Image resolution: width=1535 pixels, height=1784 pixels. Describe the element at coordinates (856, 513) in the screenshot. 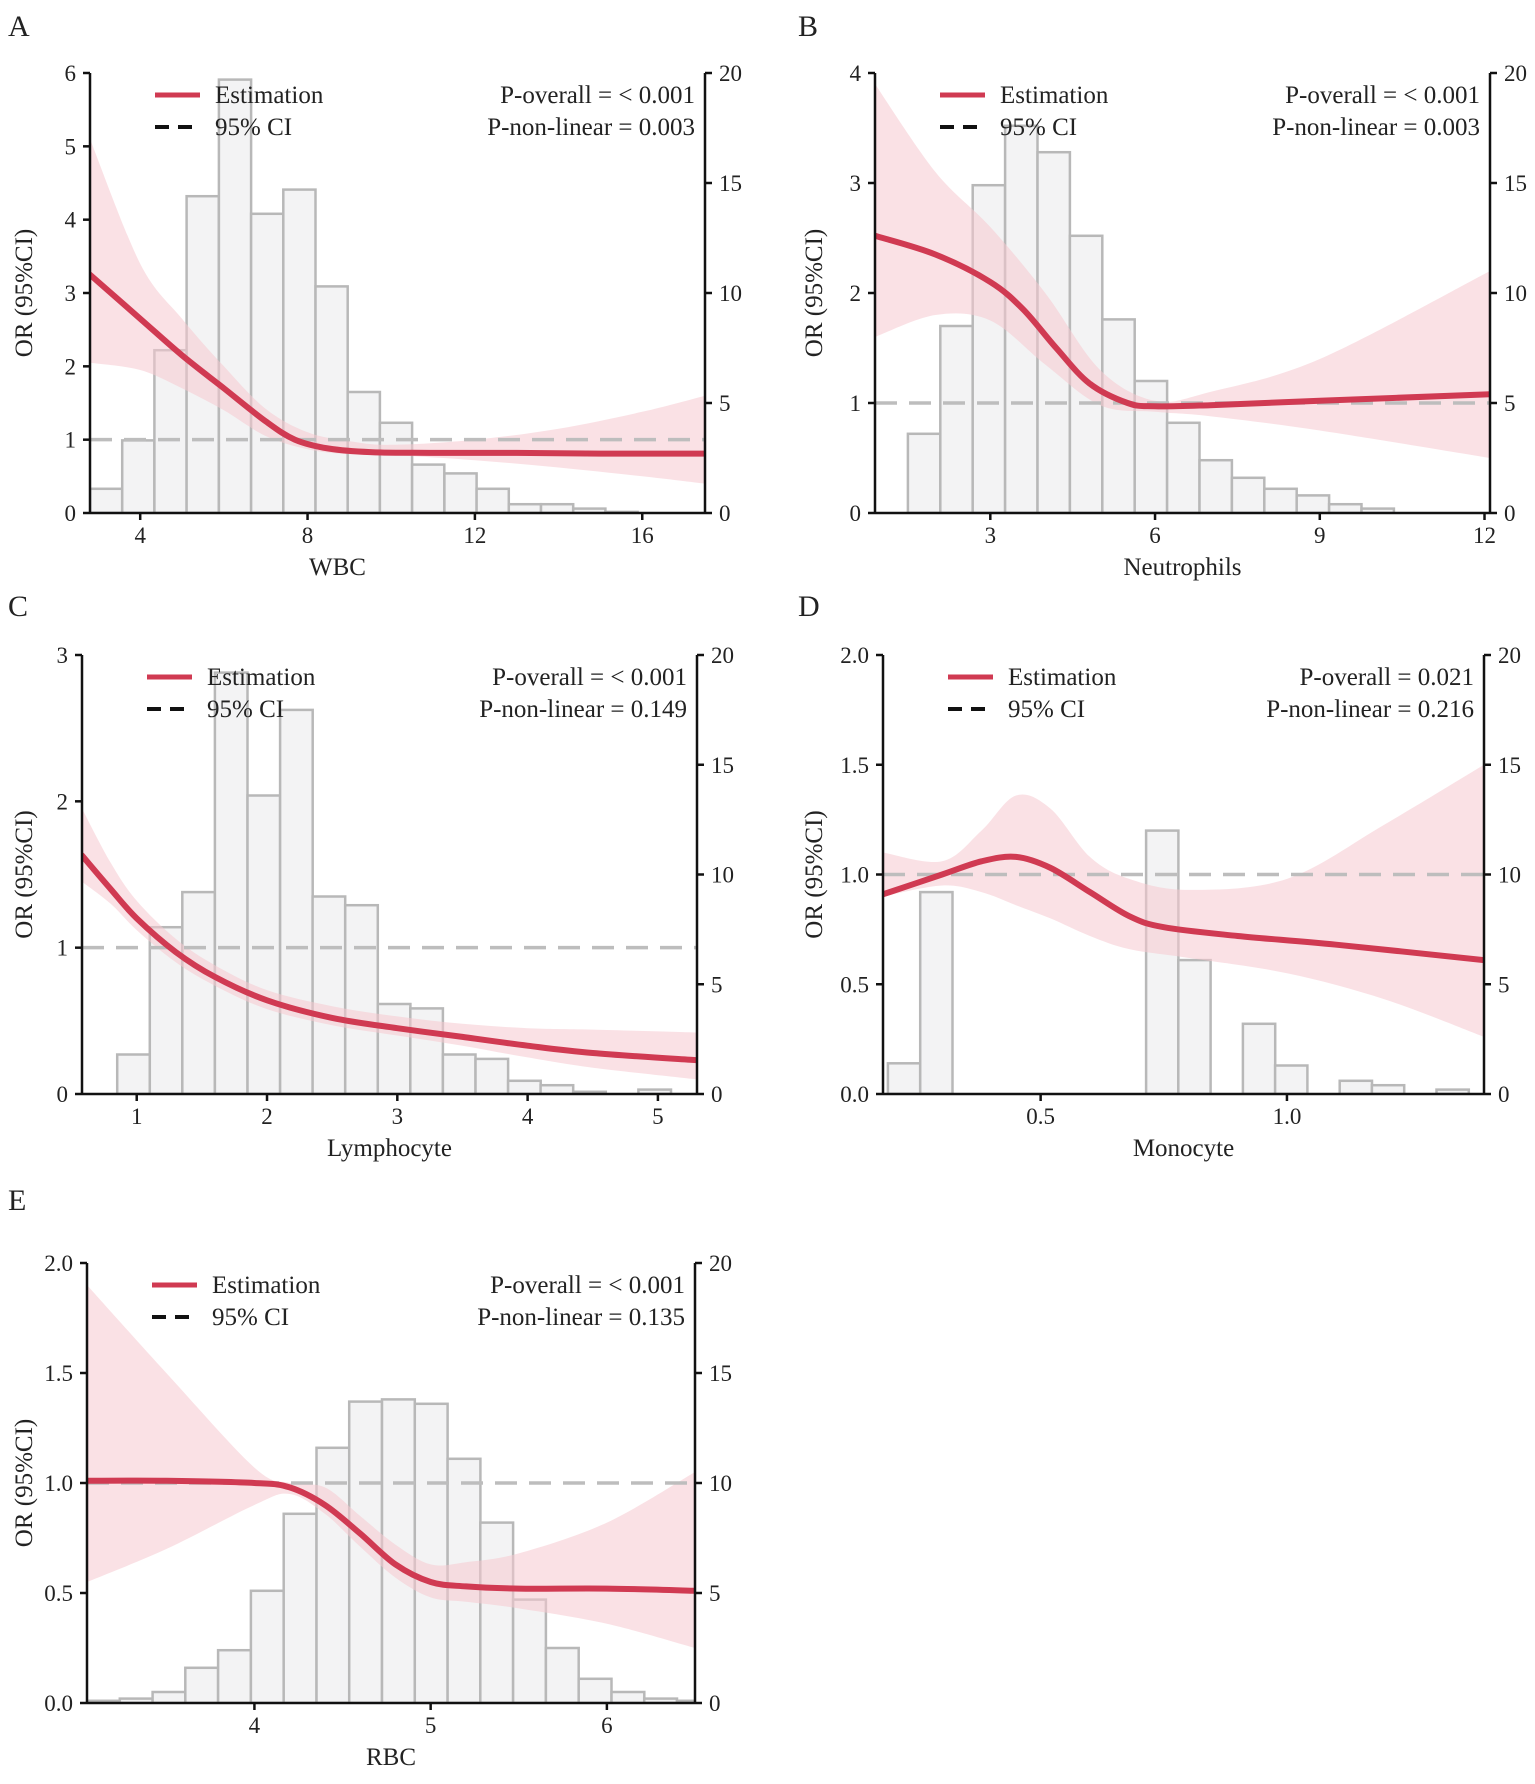

I see `panel-b-ytick-label: 0` at that location.